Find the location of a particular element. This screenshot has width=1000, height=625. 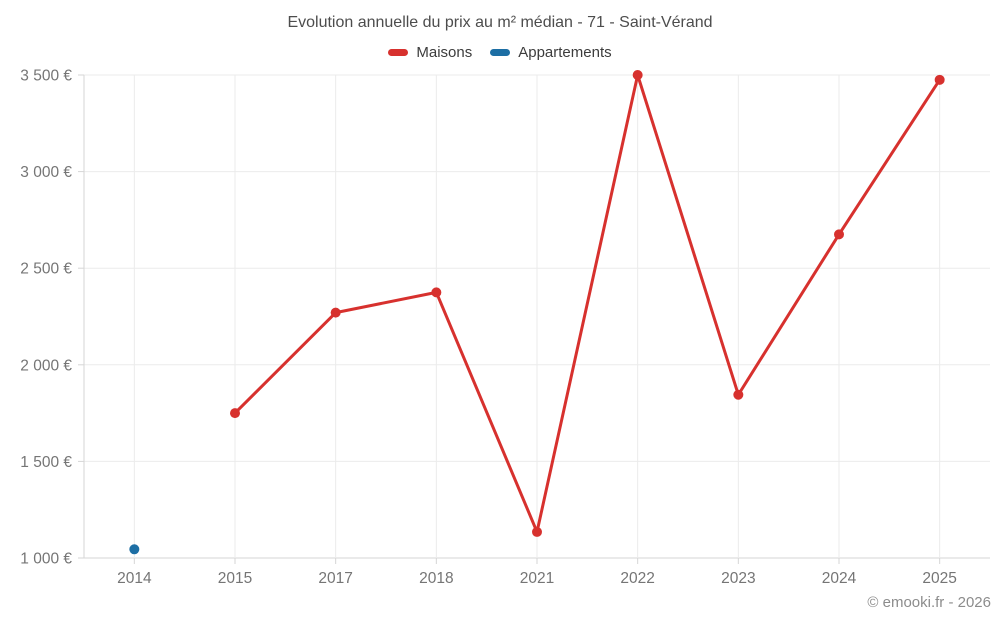

x-tick-label: 2022 is located at coordinates (637, 578).